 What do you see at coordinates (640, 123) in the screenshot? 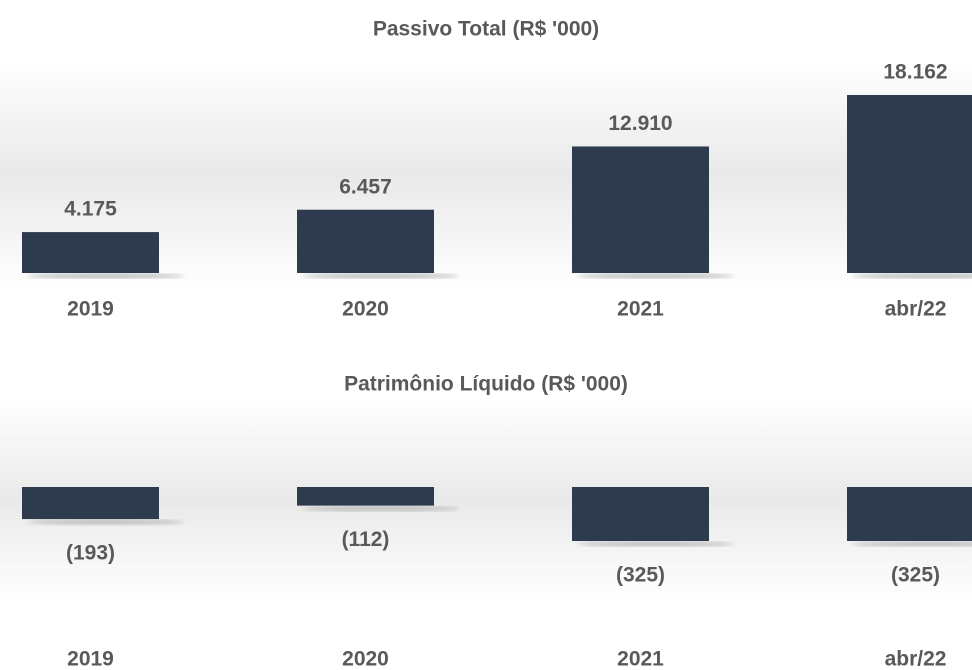
I see `value-label: 12.910` at bounding box center [640, 123].